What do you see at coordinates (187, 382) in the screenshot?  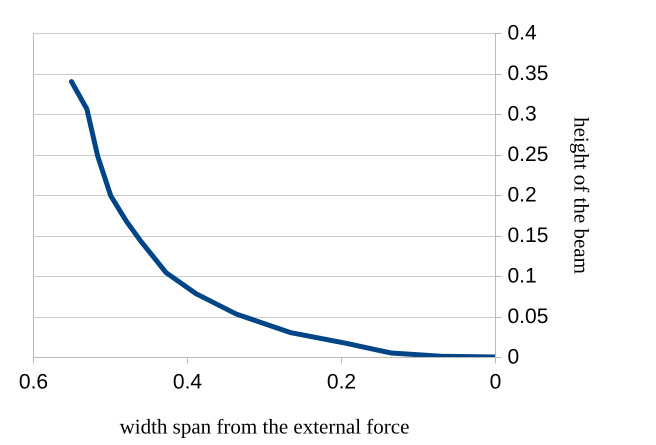 I see `x-tick-label: 0.4` at bounding box center [187, 382].